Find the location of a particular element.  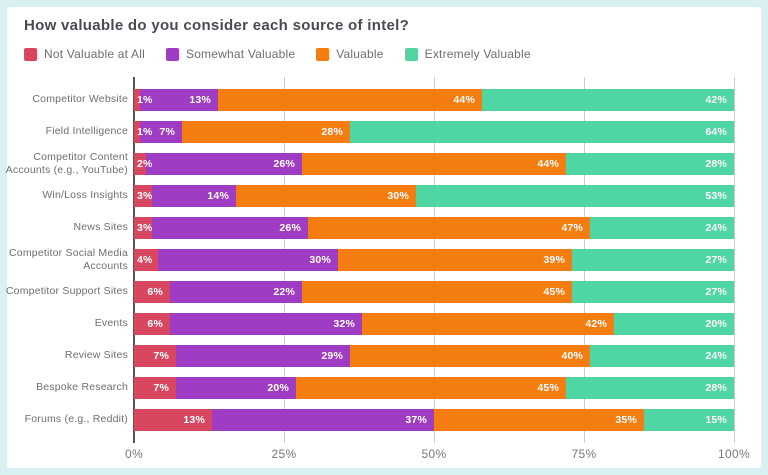

legend-label: Not Valuable at All is located at coordinates (94, 54).